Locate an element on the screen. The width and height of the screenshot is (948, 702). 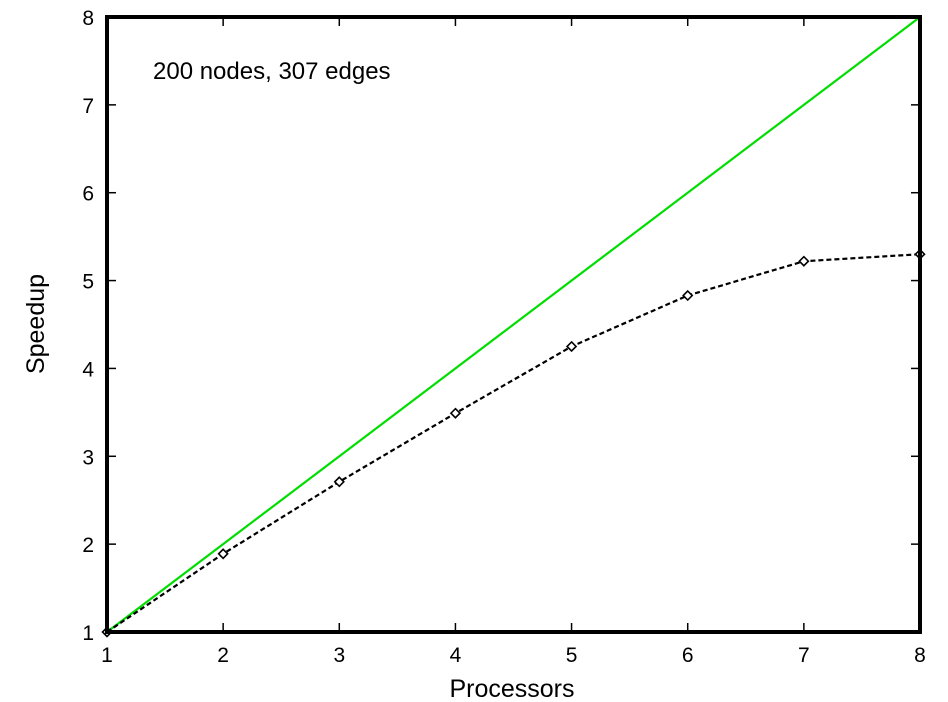
y-tick-label: 2 is located at coordinates (88, 545).